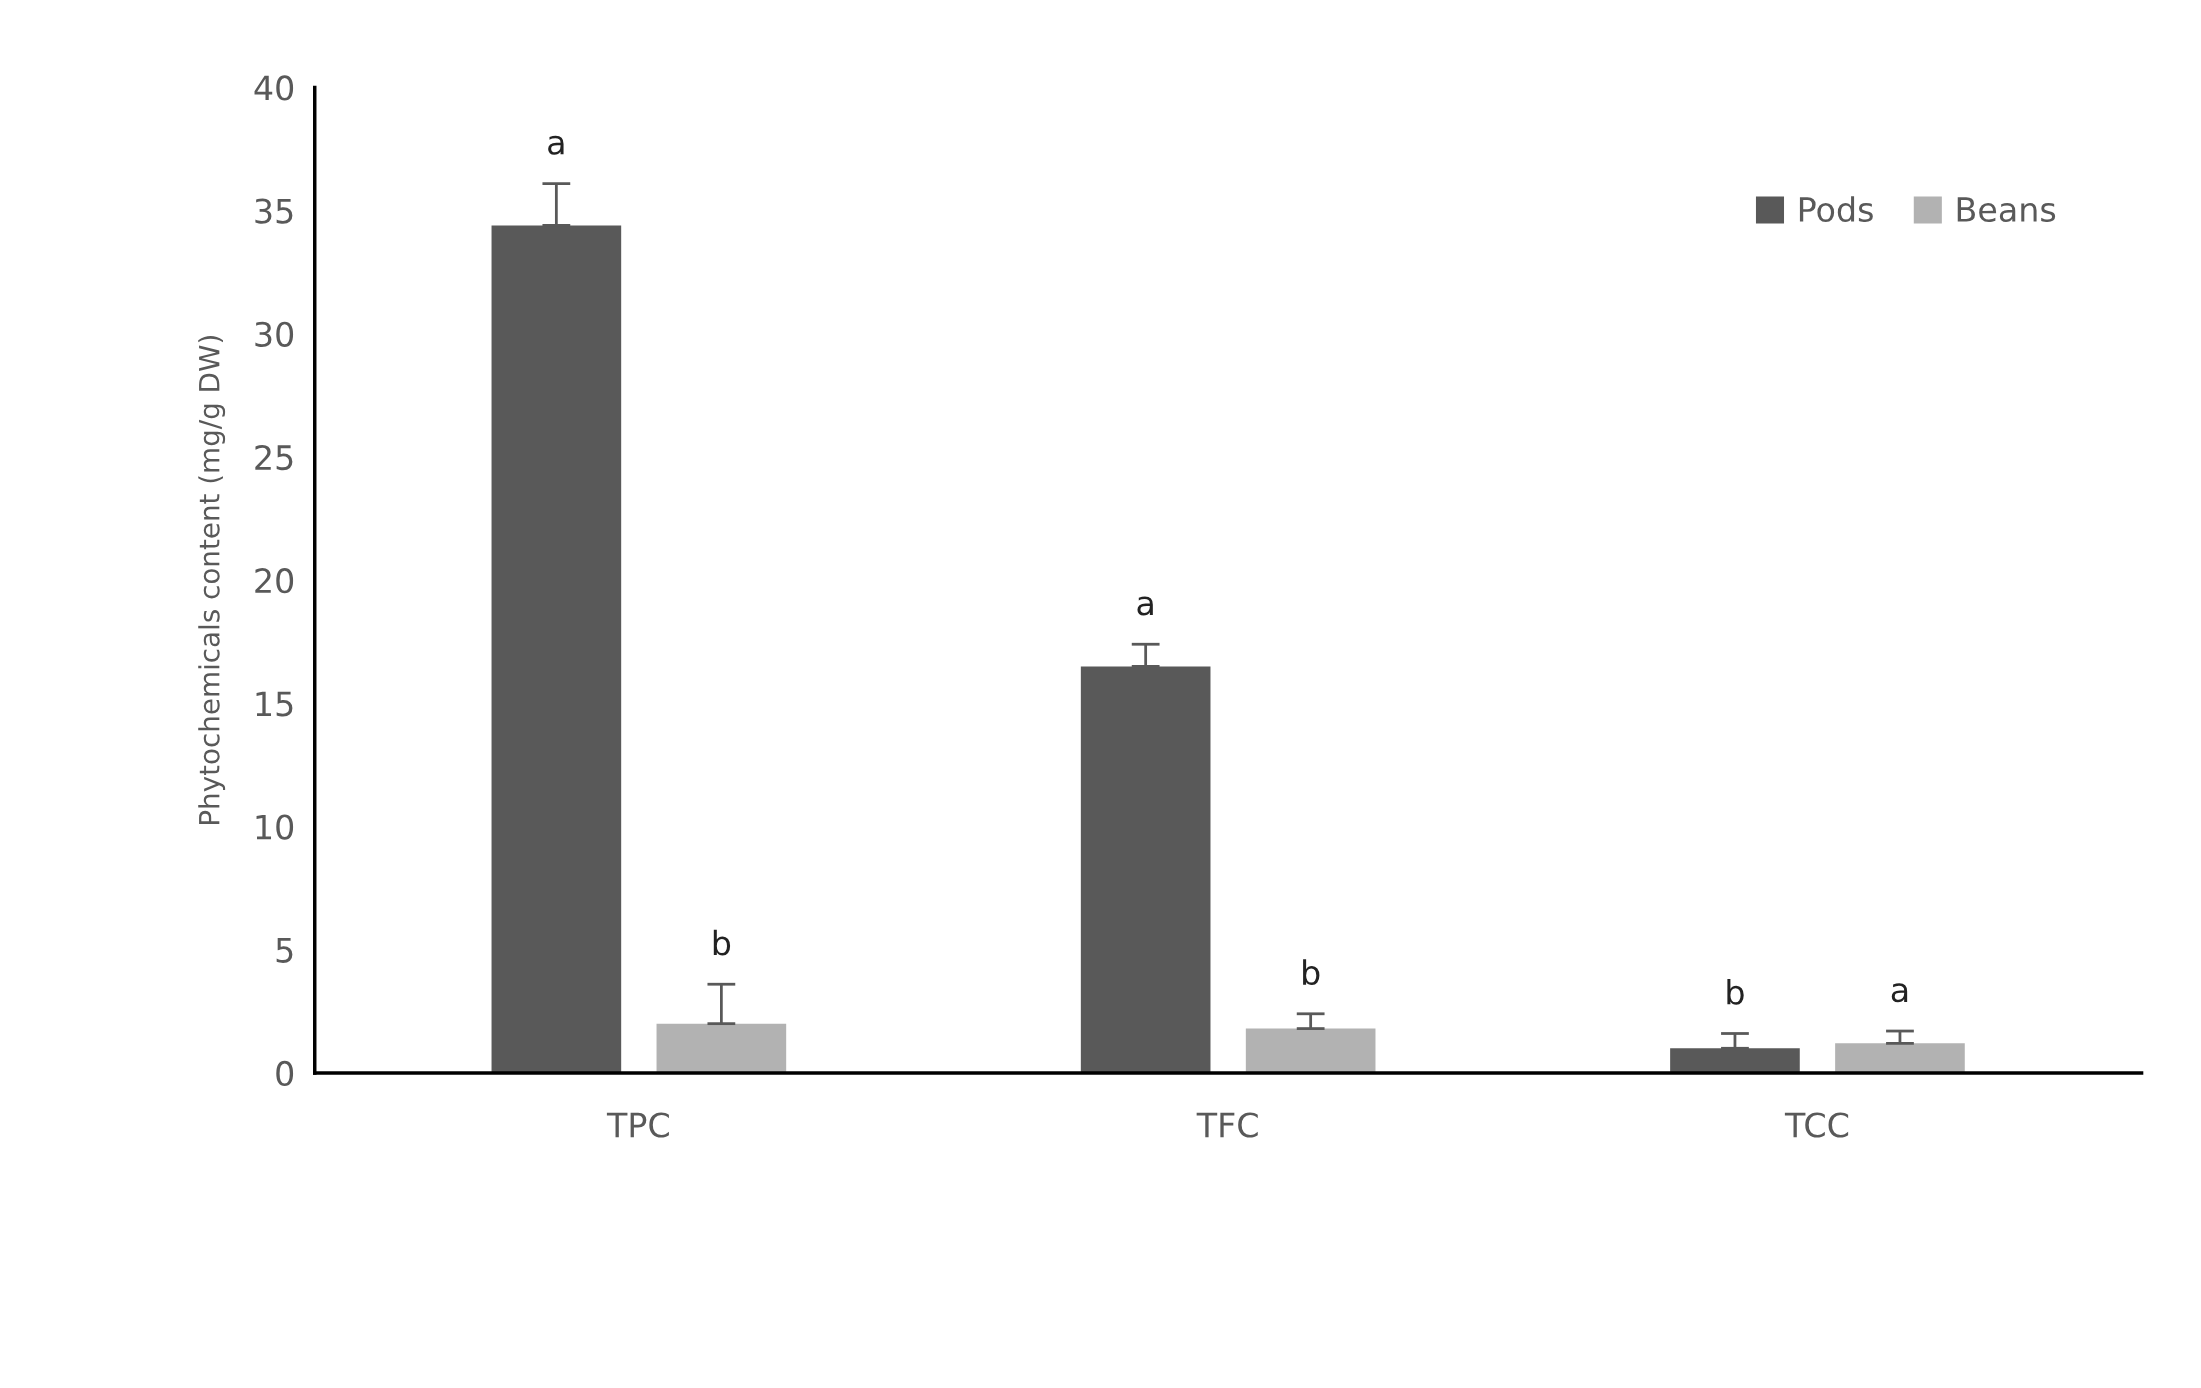 This screenshot has width=2201, height=1388. I want to click on y-tick-label: 15, so click(274, 704).